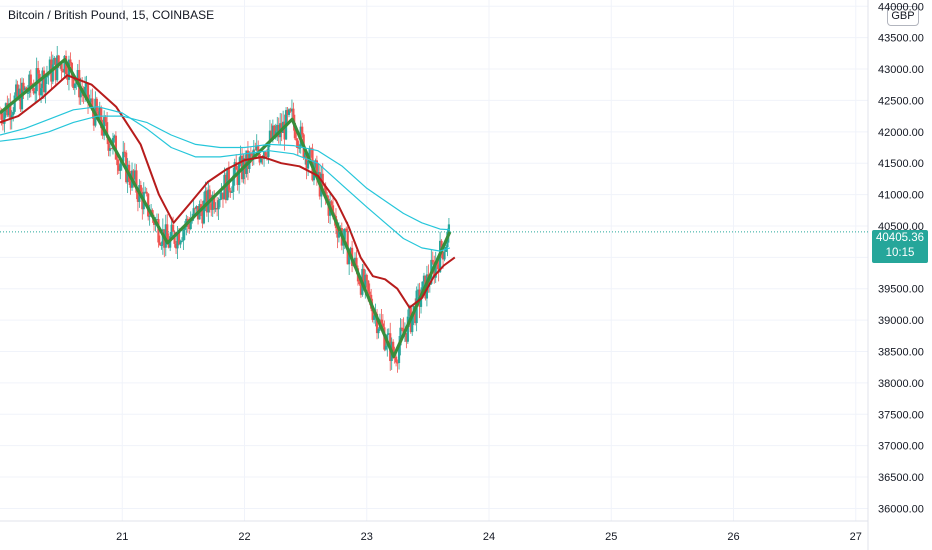  What do you see at coordinates (900, 246) in the screenshot?
I see `last-price-tag: 40405.36 10:15` at bounding box center [900, 246].